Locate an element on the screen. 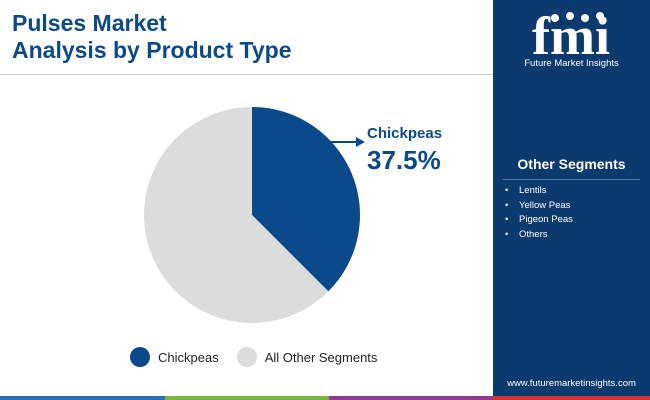 The height and width of the screenshot is (400, 650). fmi-logo-icon: fmi is located at coordinates (571, 37).